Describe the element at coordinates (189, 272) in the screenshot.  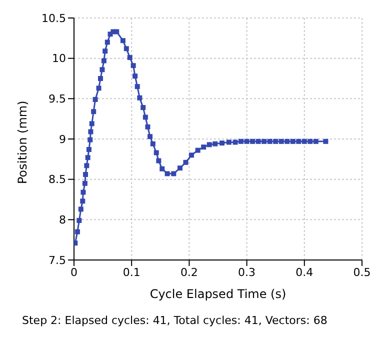
I see `x-tick-label: 0.2` at that location.